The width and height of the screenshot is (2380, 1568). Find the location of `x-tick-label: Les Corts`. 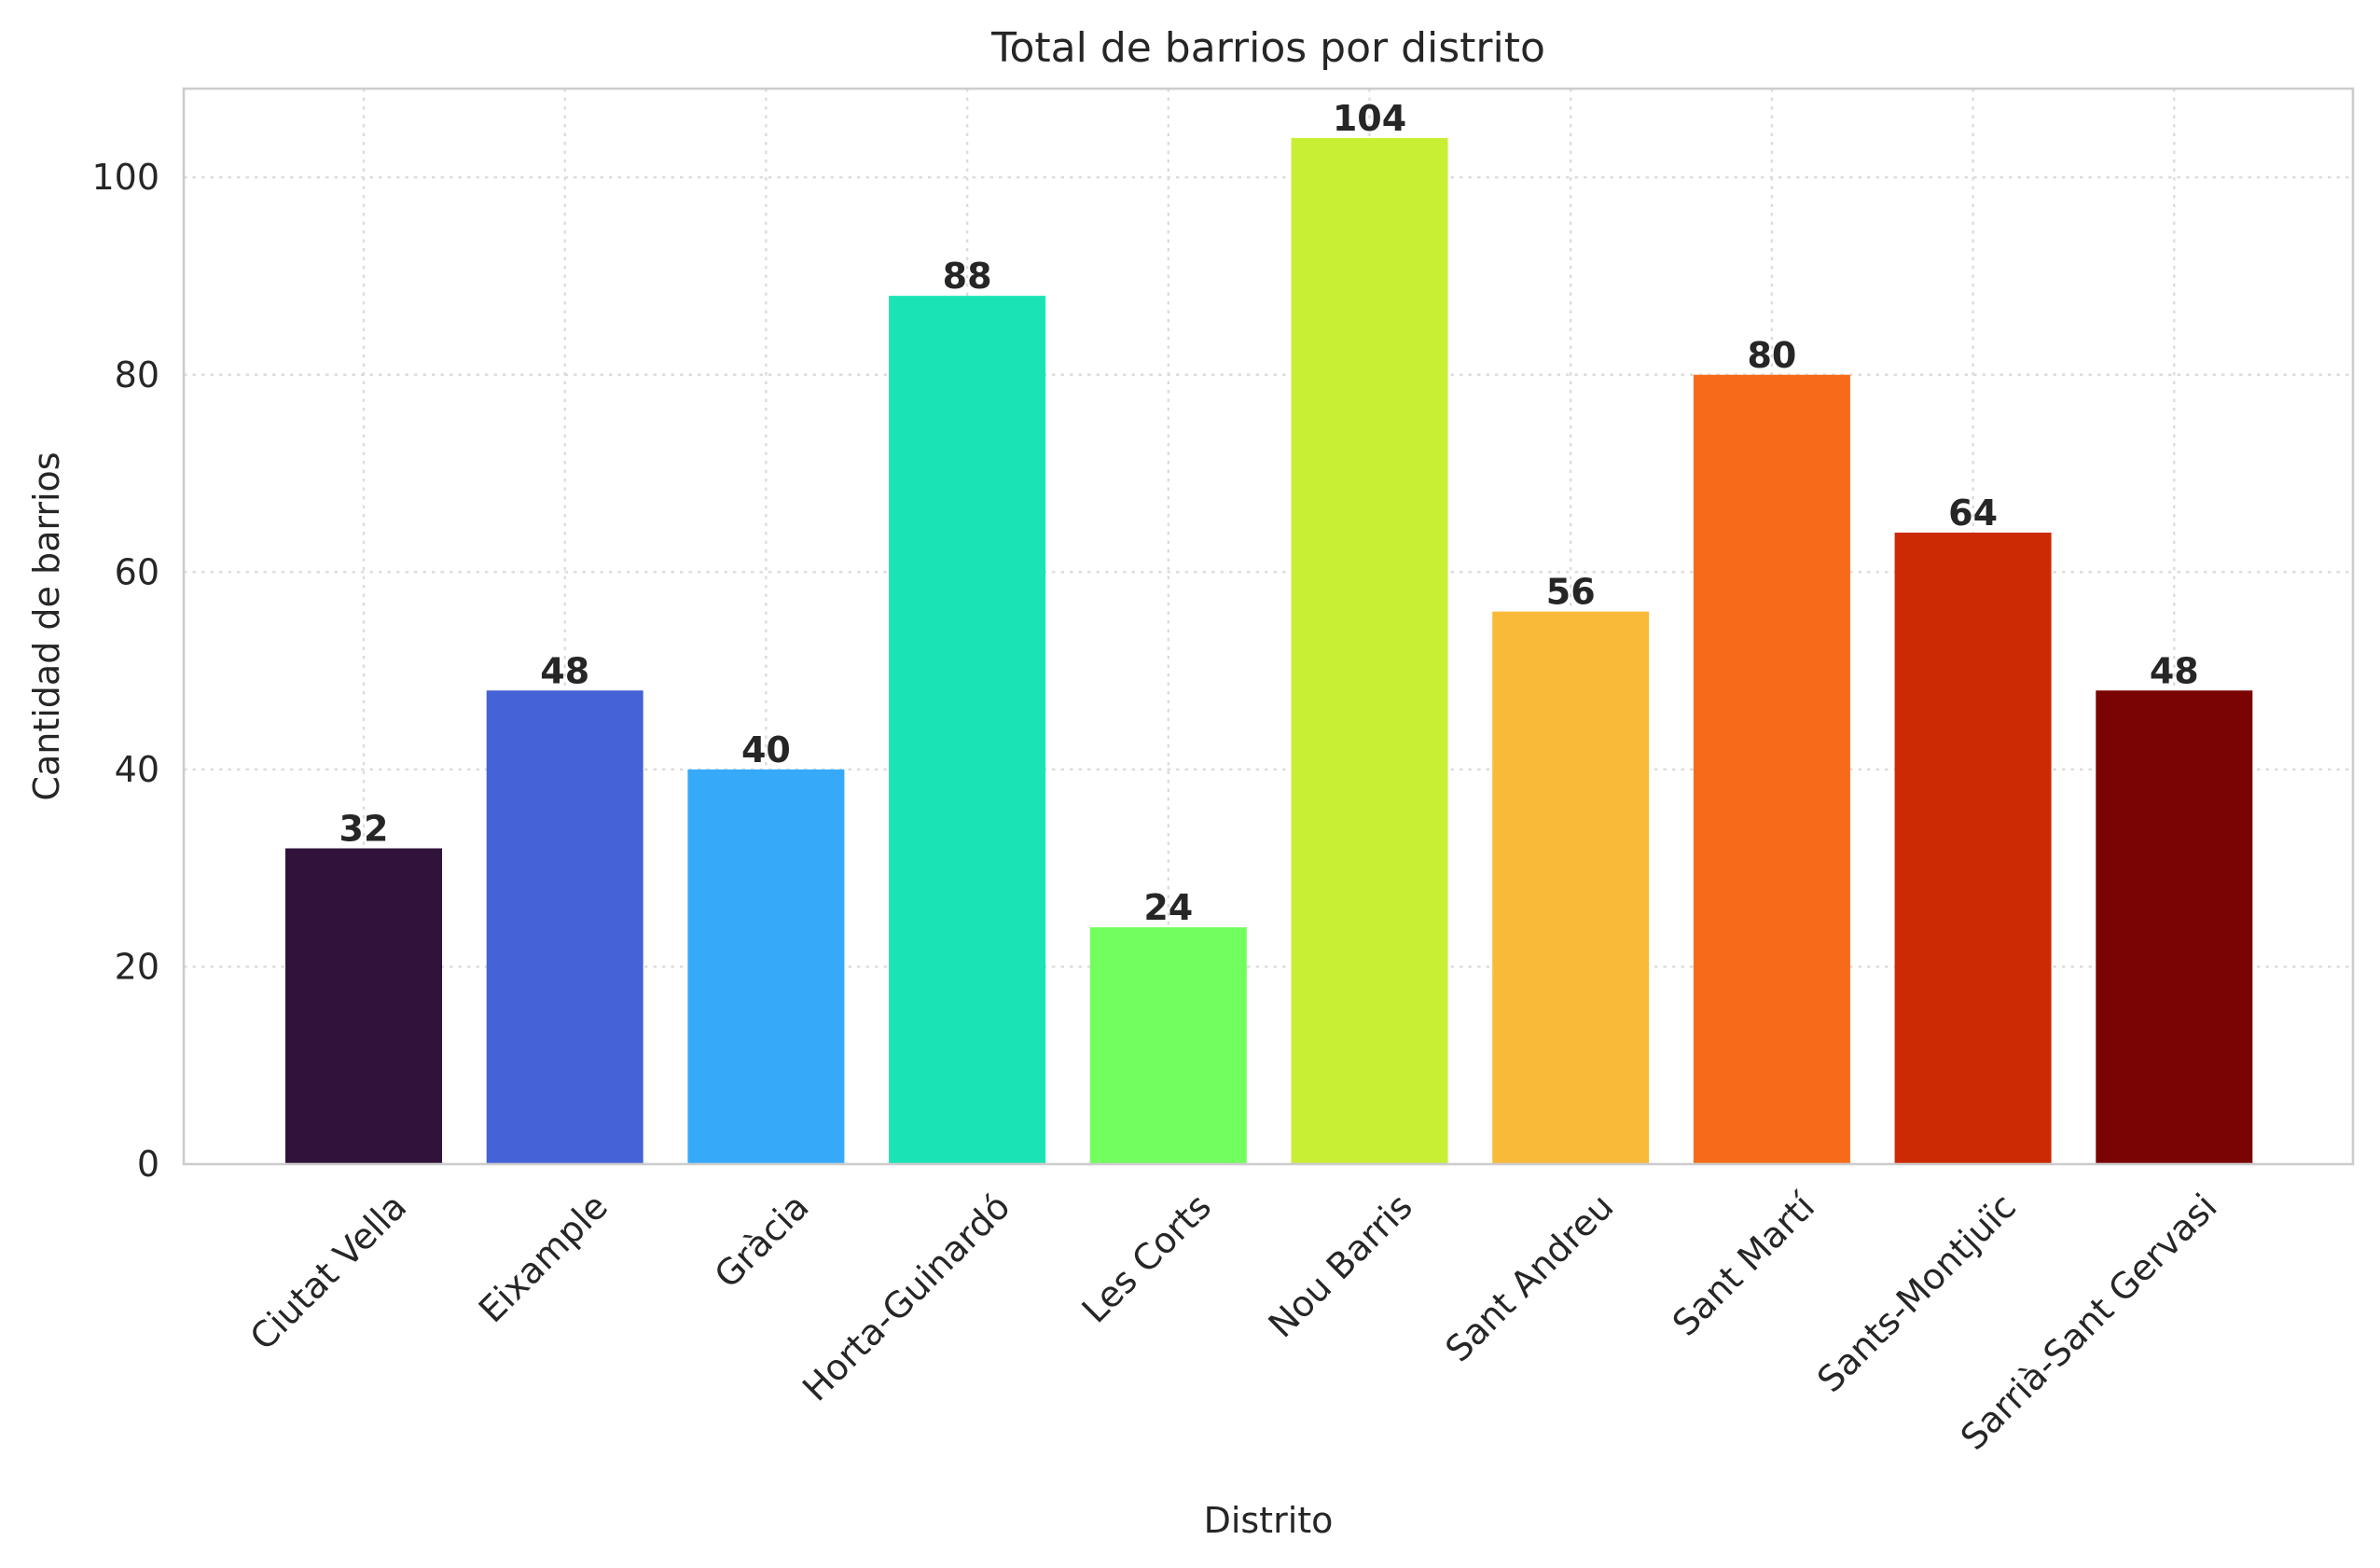

x-tick-label: Les Corts is located at coordinates (1146, 1258).